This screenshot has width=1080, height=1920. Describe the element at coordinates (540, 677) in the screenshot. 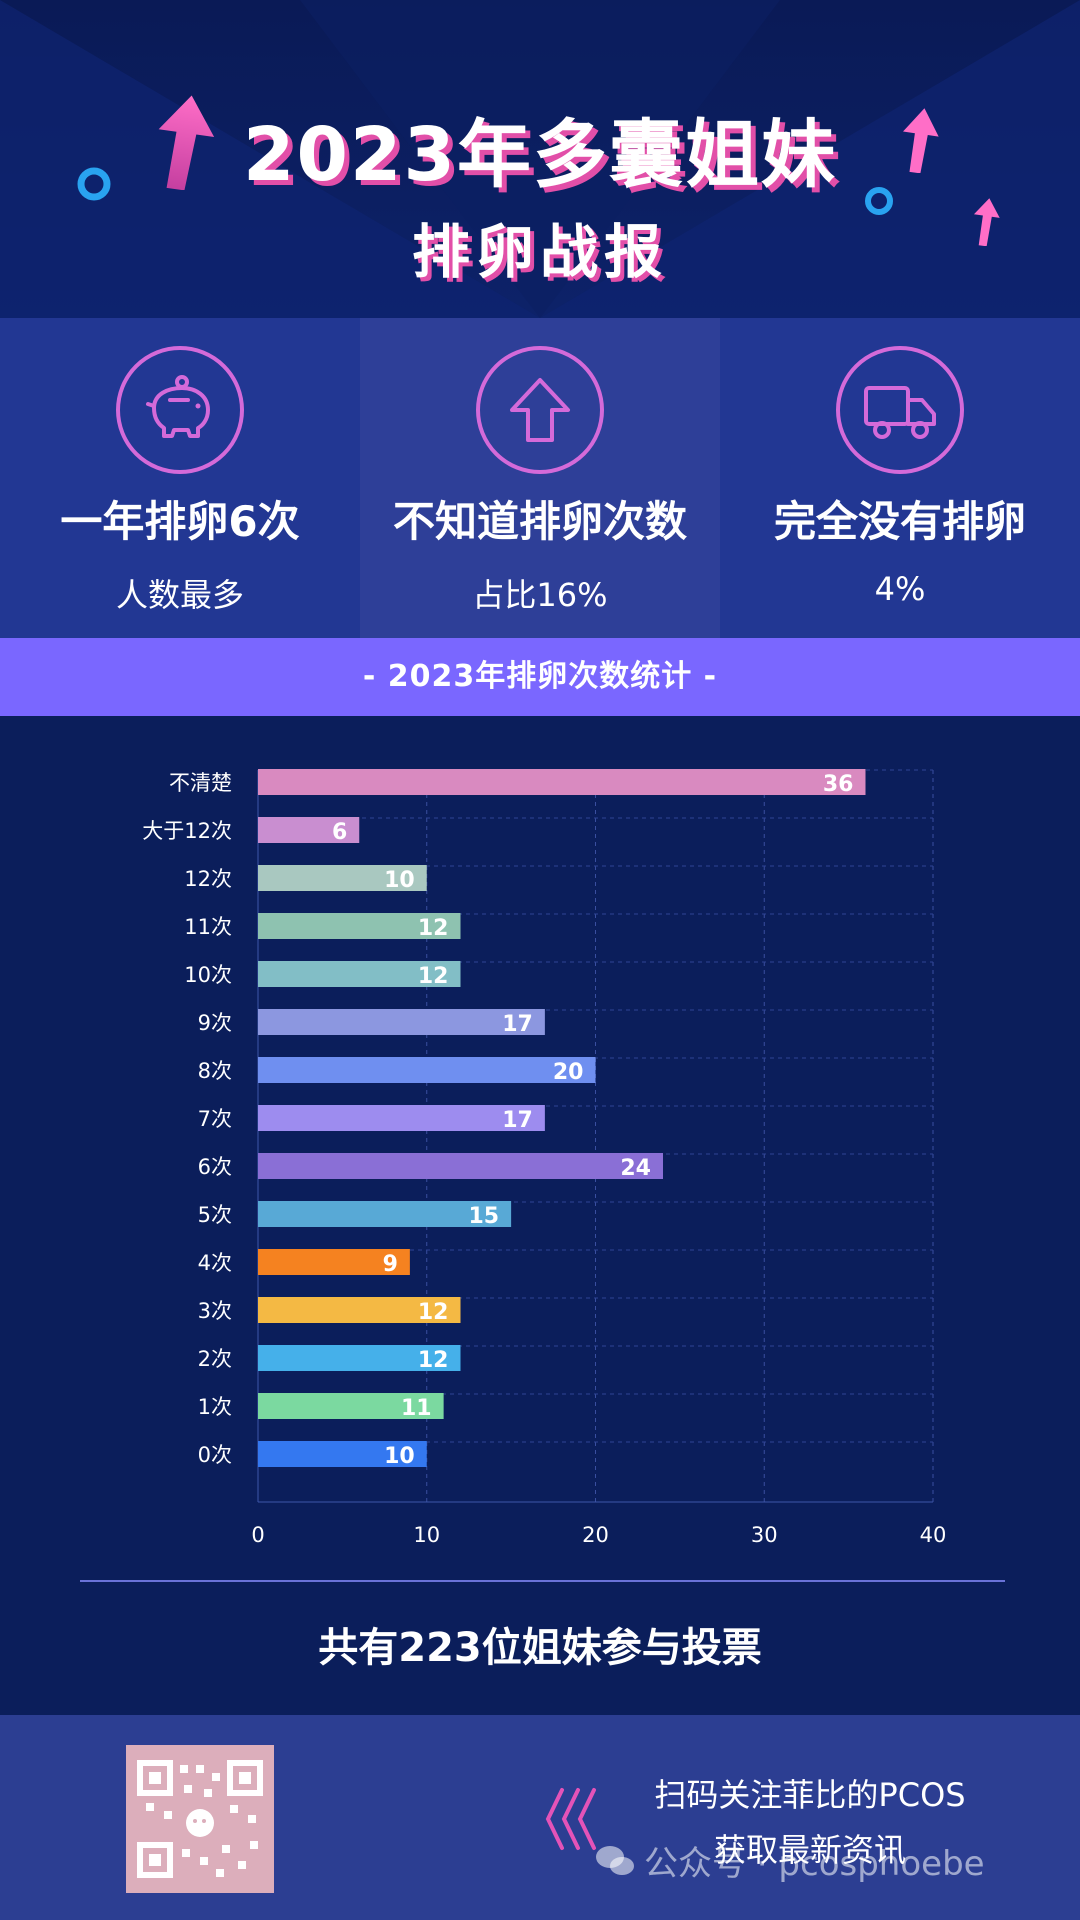

I see `section-title: - 2023年排卵次数统计 -` at that location.